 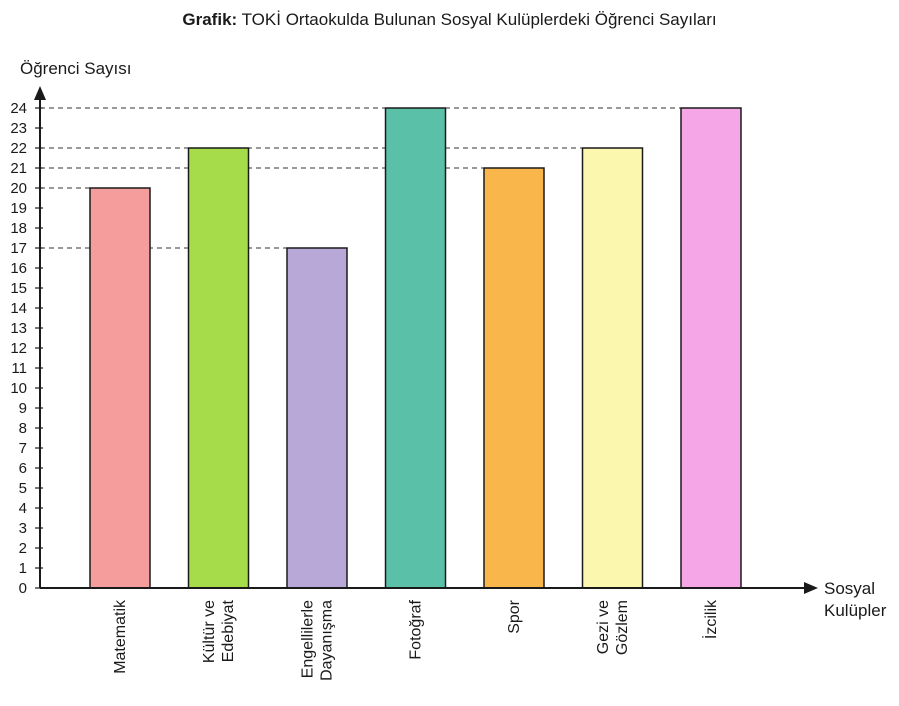 What do you see at coordinates (18, 128) in the screenshot?
I see `y-tick-label: 23` at bounding box center [18, 128].